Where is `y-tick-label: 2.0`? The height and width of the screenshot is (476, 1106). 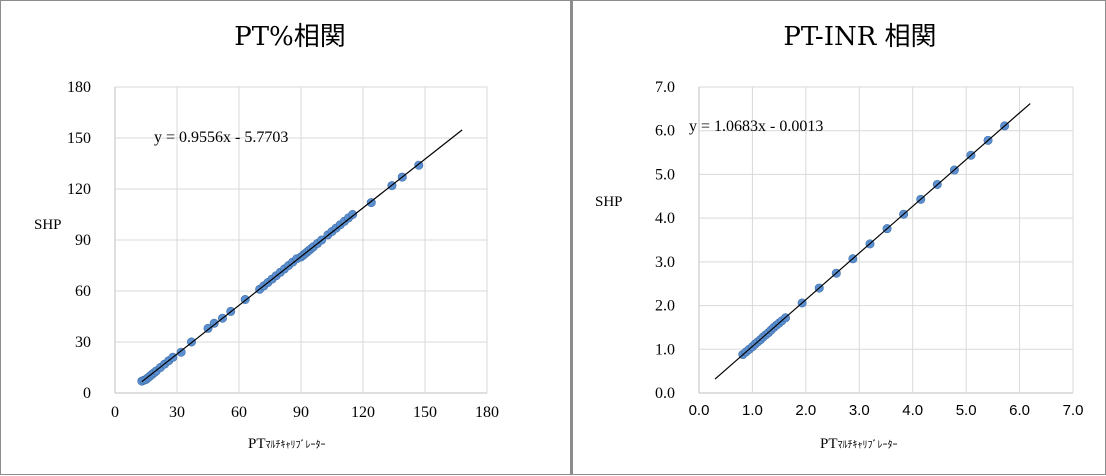 y-tick-label: 2.0 is located at coordinates (665, 306).